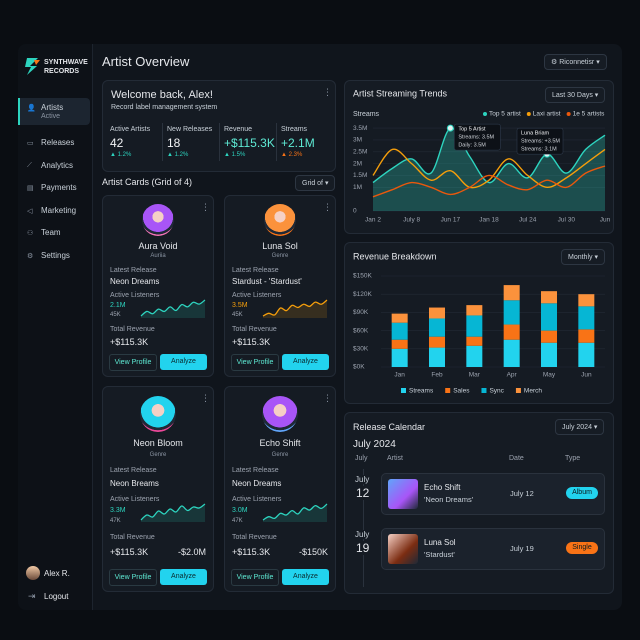  What do you see at coordinates (133, 270) in the screenshot?
I see `release-label: Latest Release` at bounding box center [133, 270].